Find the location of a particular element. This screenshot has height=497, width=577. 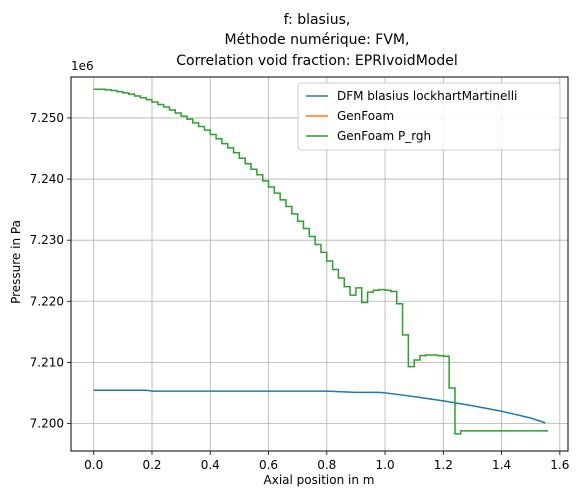

x-tick-label: 0.2 is located at coordinates (151, 465).